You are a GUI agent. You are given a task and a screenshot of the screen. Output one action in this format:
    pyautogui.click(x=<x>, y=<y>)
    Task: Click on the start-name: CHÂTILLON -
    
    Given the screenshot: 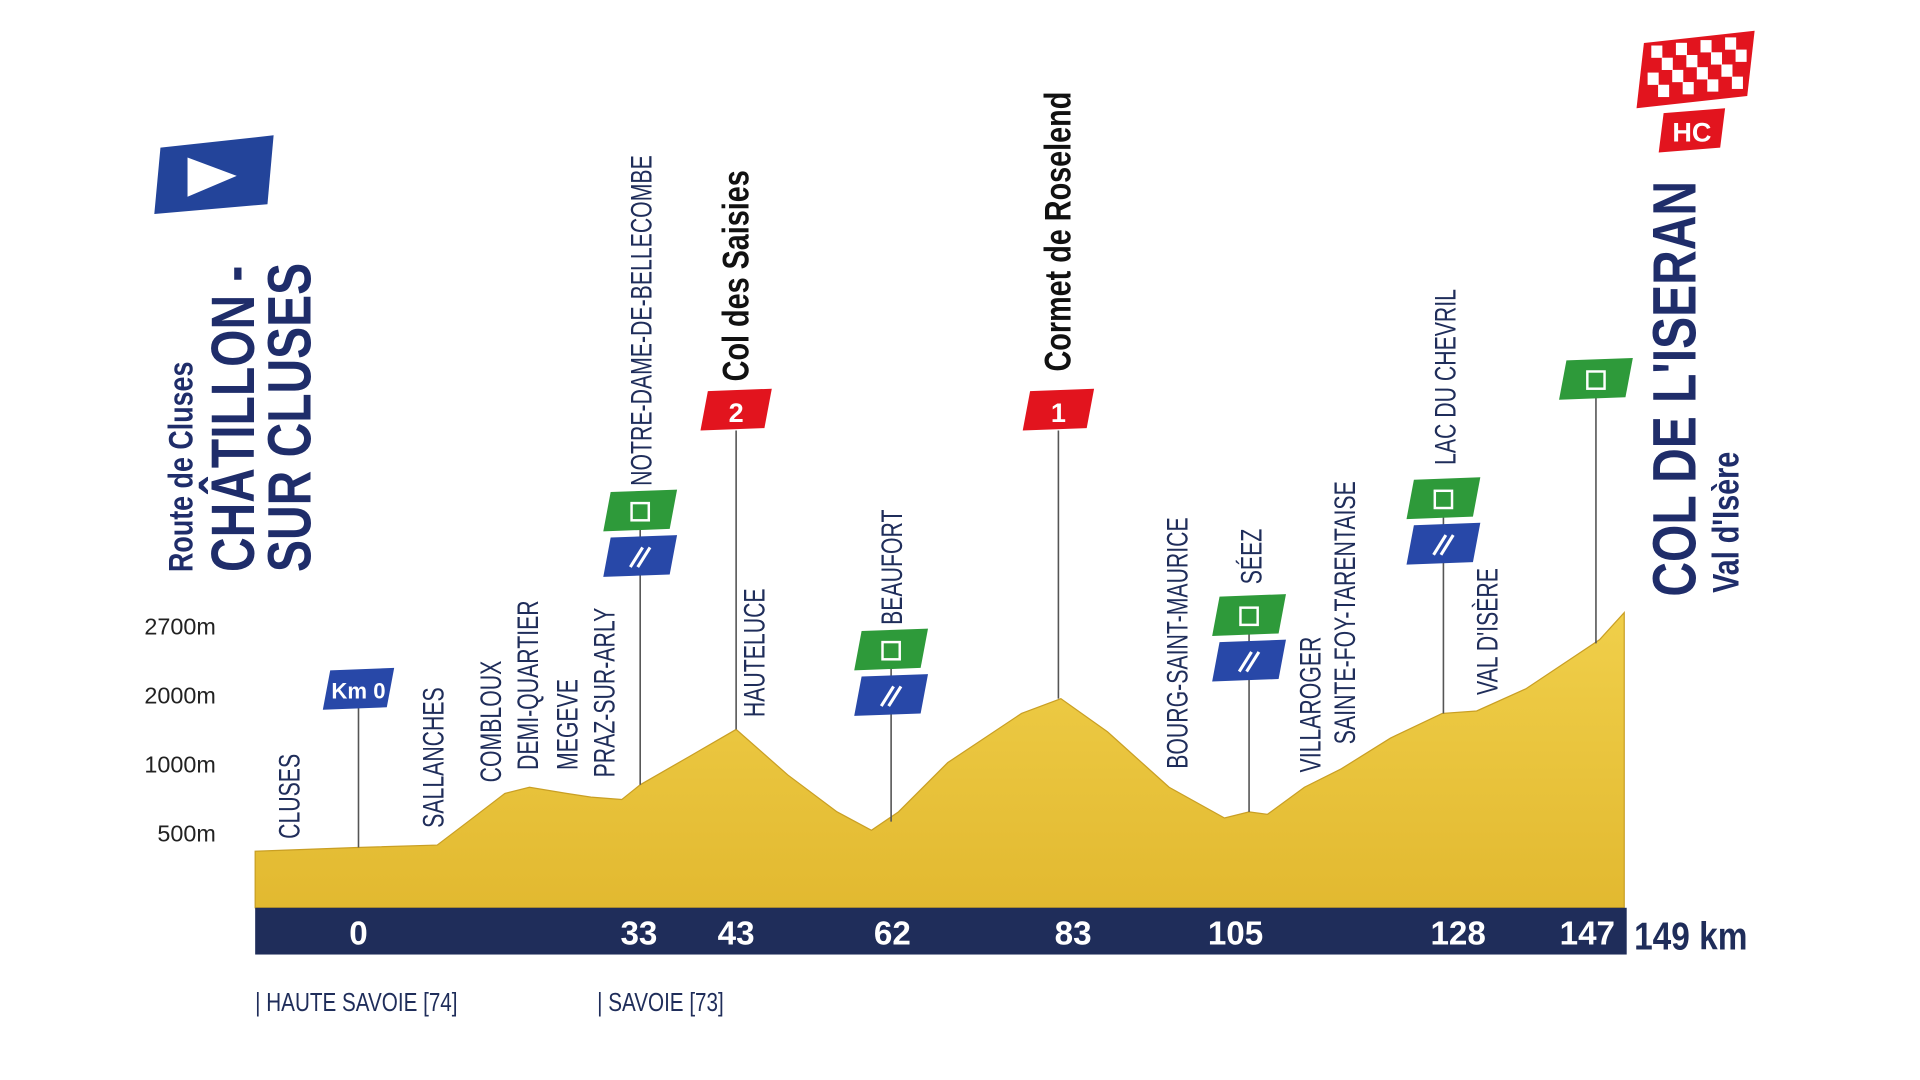 What is the action you would take?
    pyautogui.click(x=232, y=419)
    